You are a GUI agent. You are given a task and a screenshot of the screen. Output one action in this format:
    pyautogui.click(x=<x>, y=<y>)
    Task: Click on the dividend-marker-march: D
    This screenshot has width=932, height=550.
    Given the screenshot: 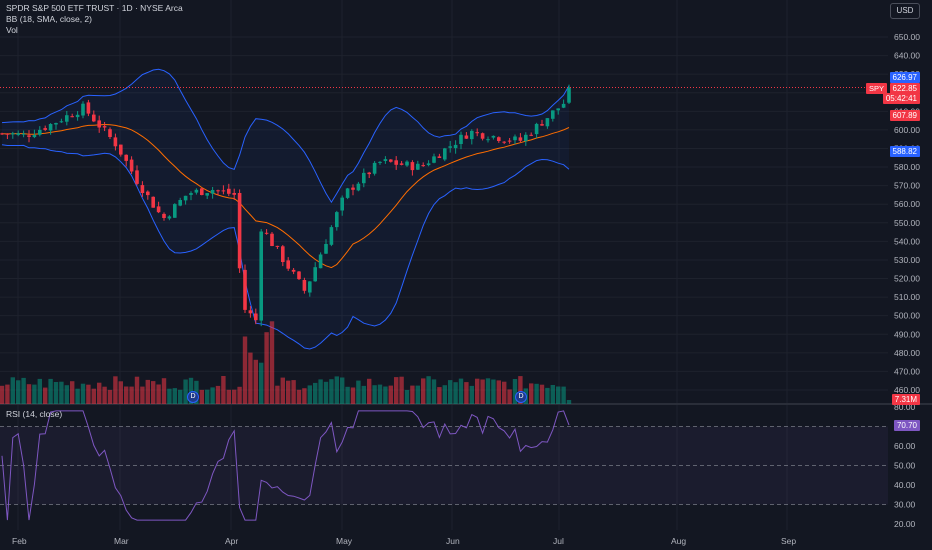 What is the action you would take?
    pyautogui.click(x=193, y=397)
    